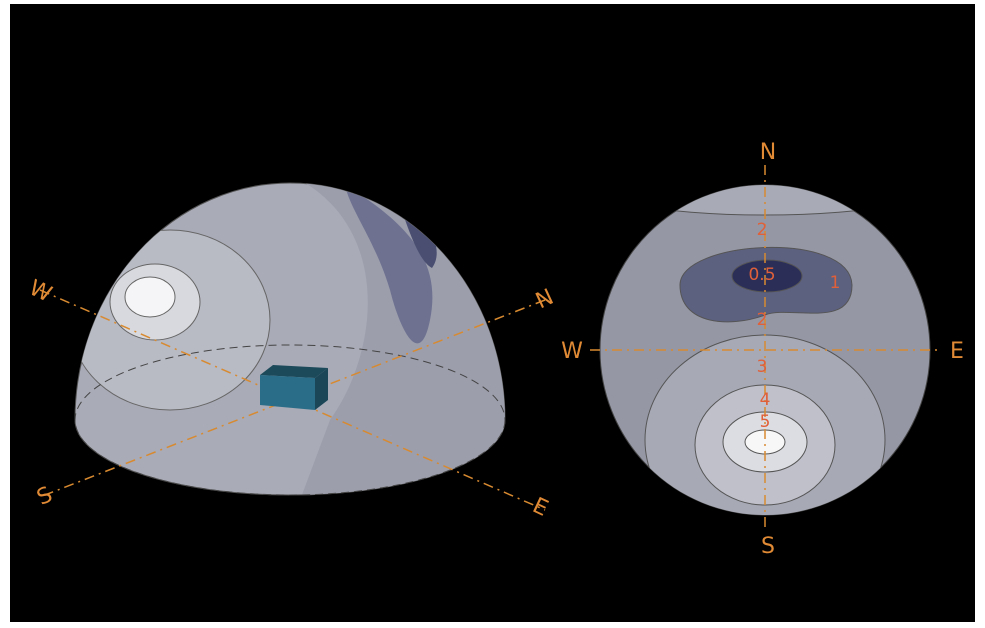 This screenshot has height=628, width=985. What do you see at coordinates (321, 389) in the screenshot?
I see `building-side` at bounding box center [321, 389].